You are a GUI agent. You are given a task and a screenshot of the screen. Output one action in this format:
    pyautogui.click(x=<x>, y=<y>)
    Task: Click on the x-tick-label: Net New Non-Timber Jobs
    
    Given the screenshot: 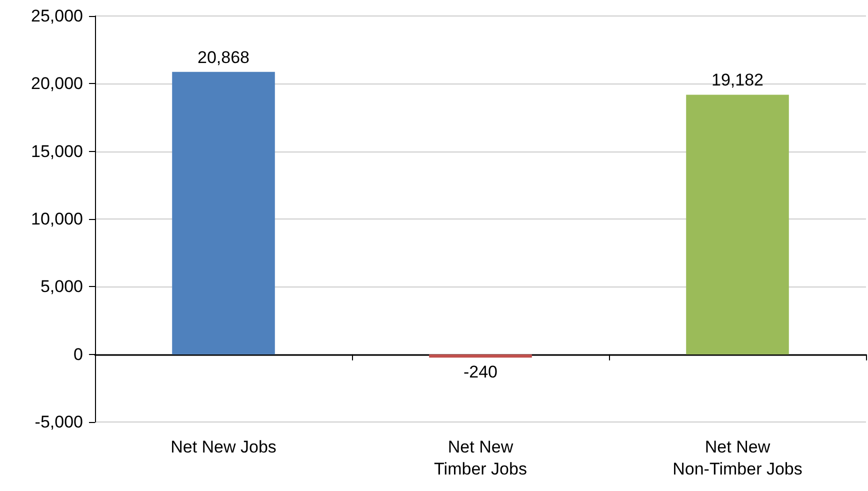 What is the action you would take?
    pyautogui.click(x=737, y=458)
    